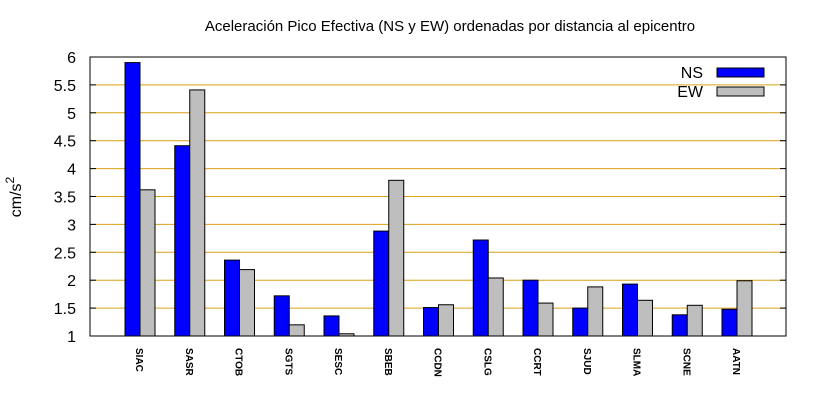 The height and width of the screenshot is (400, 820). What do you see at coordinates (16, 200) in the screenshot?
I see `y-axis-label-unit: cm/s` at bounding box center [16, 200].